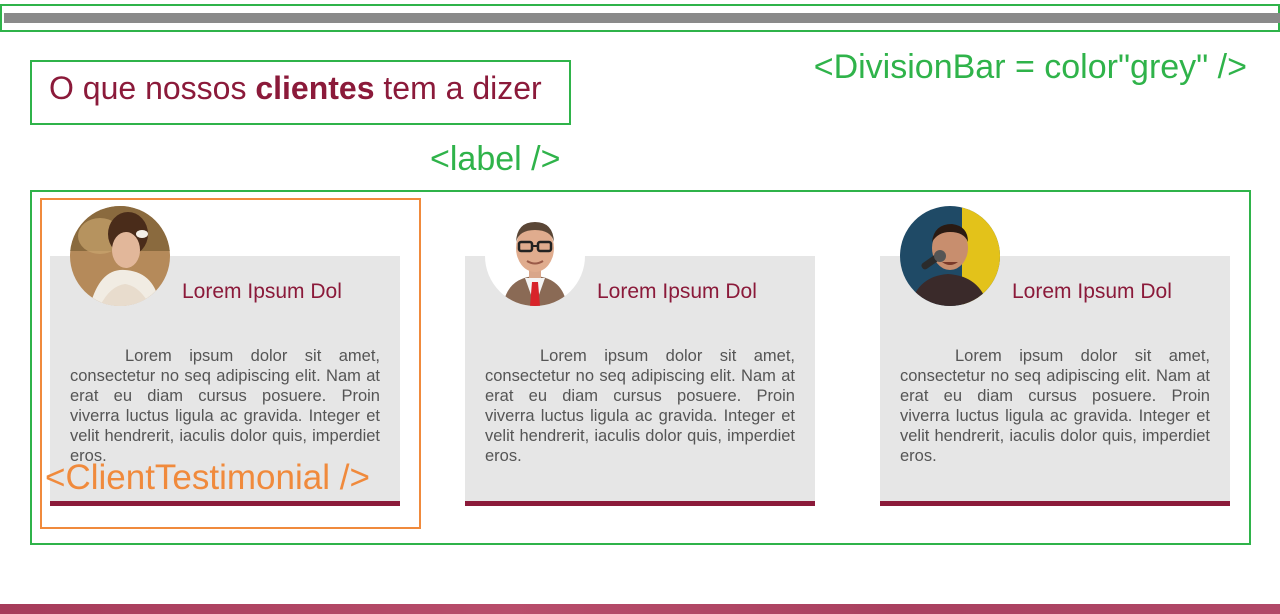  I want to click on label-annotation: <label />, so click(495, 159).